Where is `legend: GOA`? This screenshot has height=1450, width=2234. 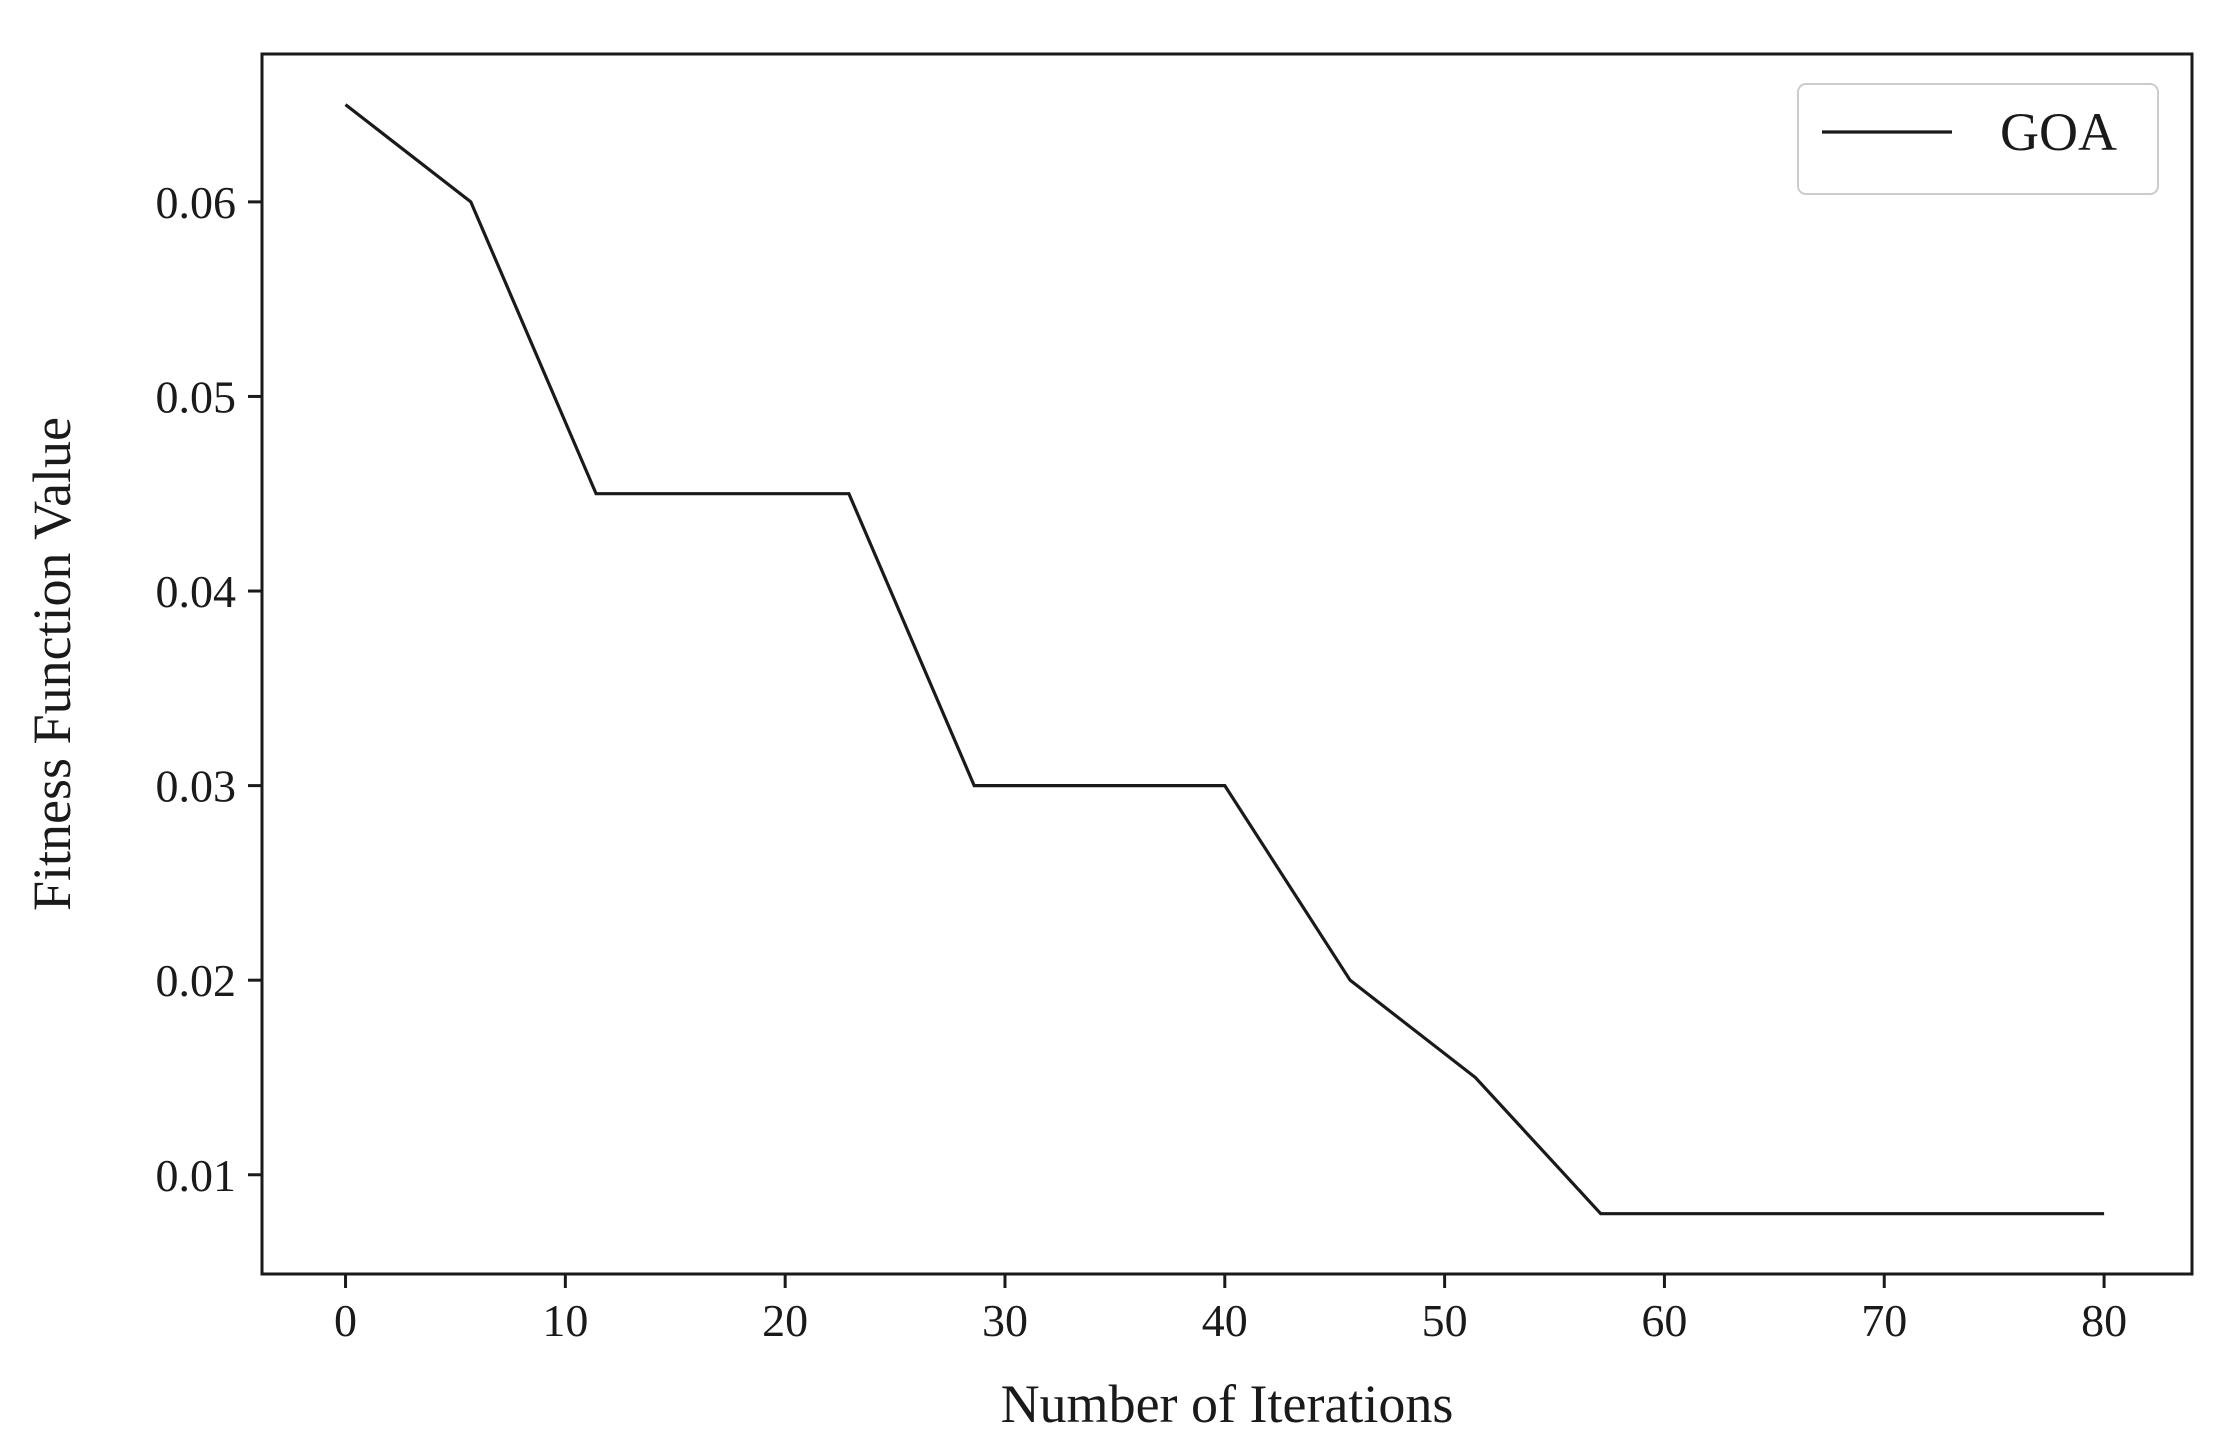 legend: GOA is located at coordinates (1978, 139).